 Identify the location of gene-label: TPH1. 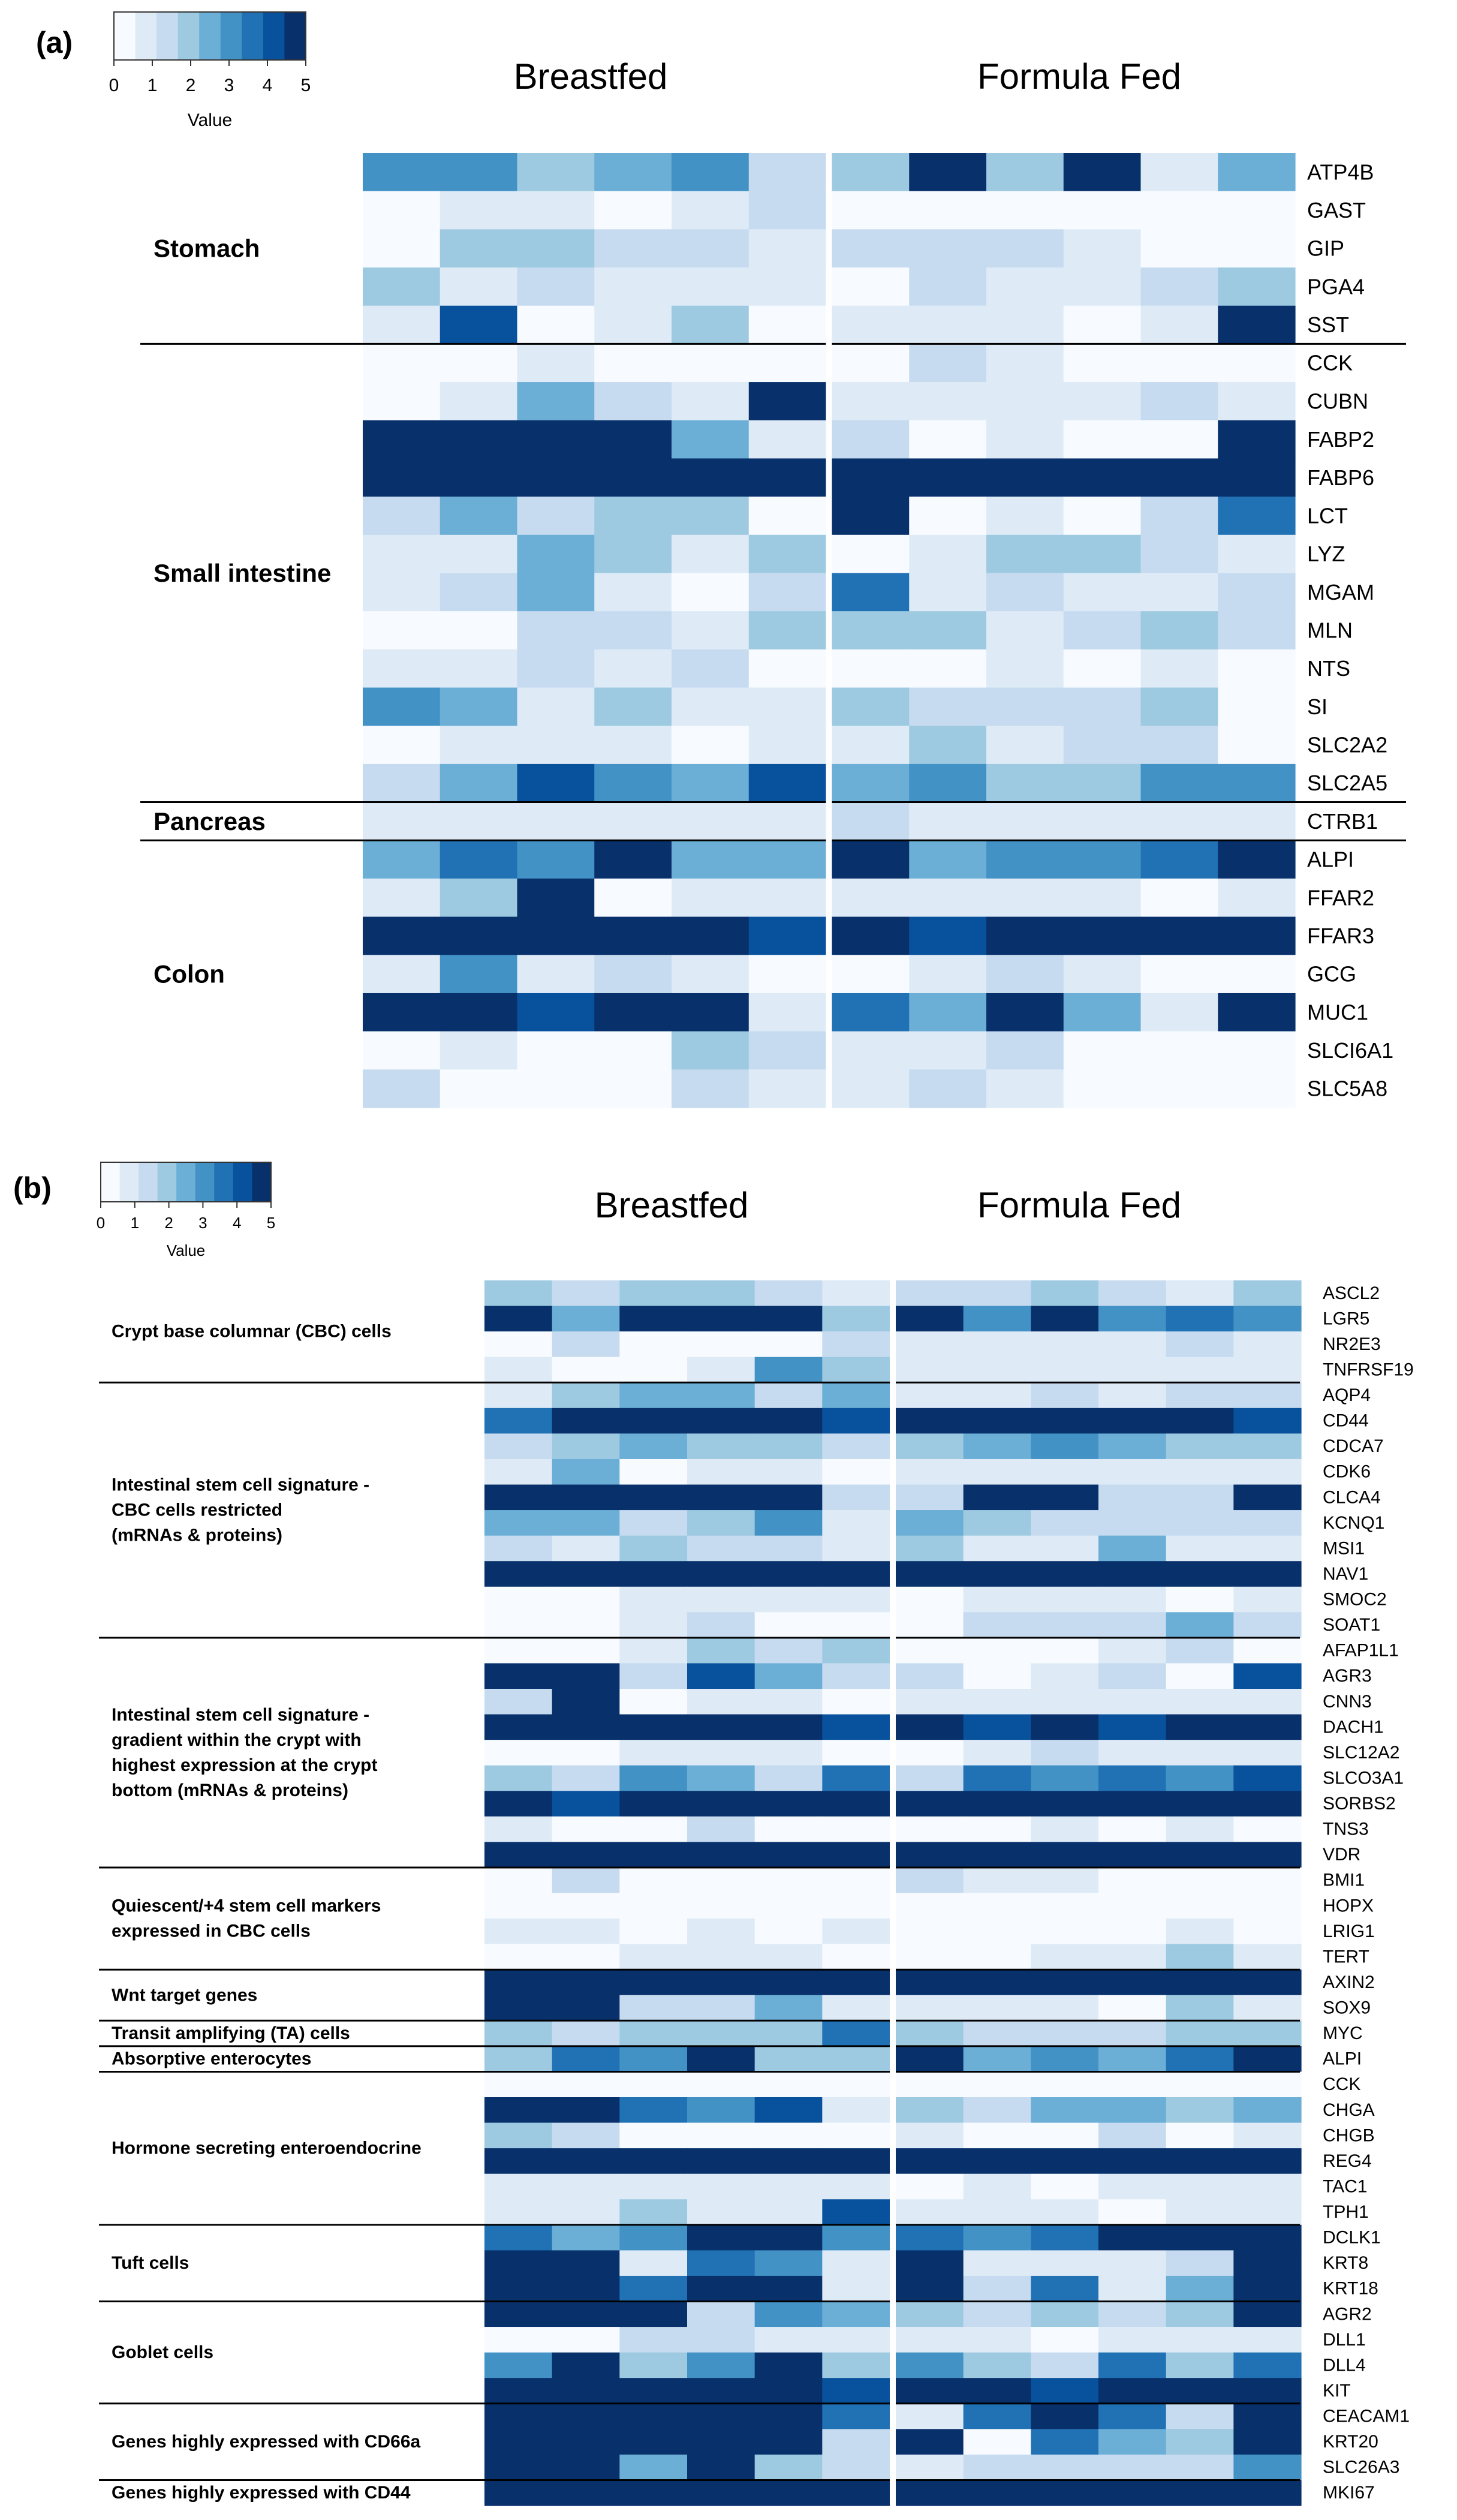
(1346, 2212).